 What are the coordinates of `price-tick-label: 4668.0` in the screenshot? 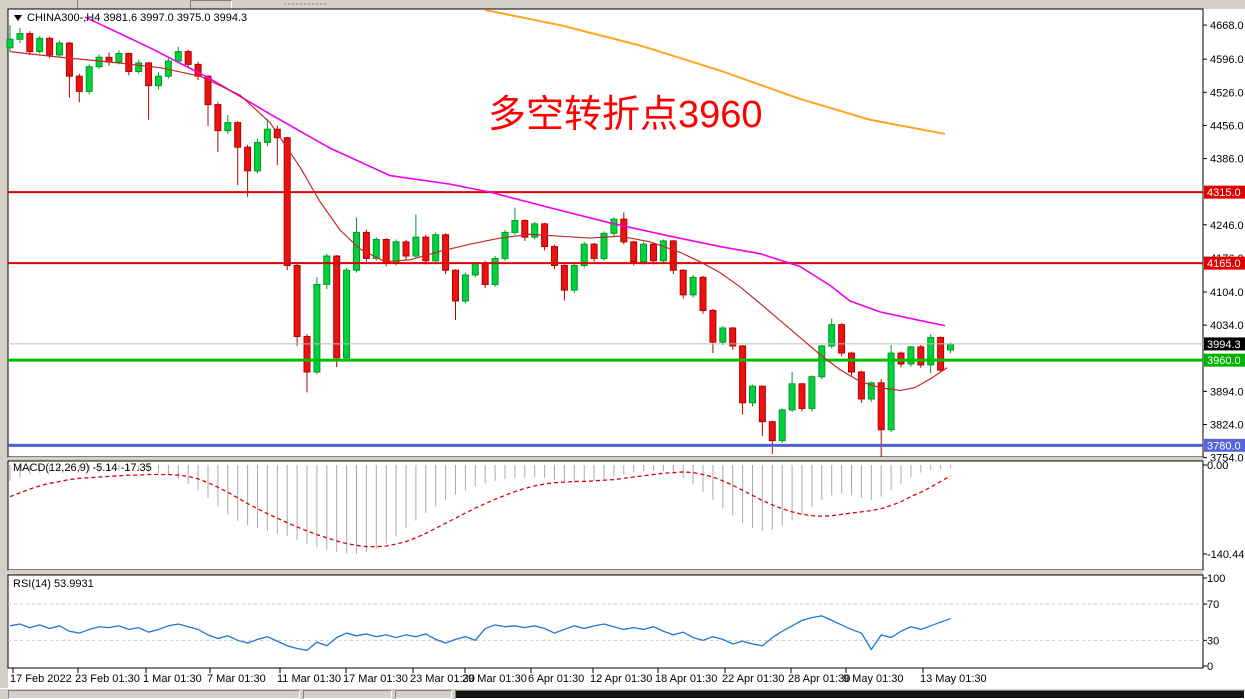 It's located at (1227, 26).